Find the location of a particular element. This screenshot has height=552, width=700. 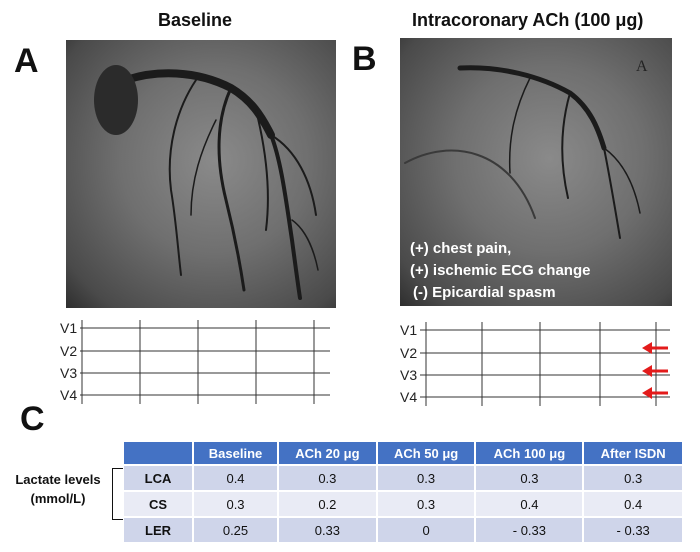

ecg-a-lead-v1: V1 is located at coordinates (69, 328).